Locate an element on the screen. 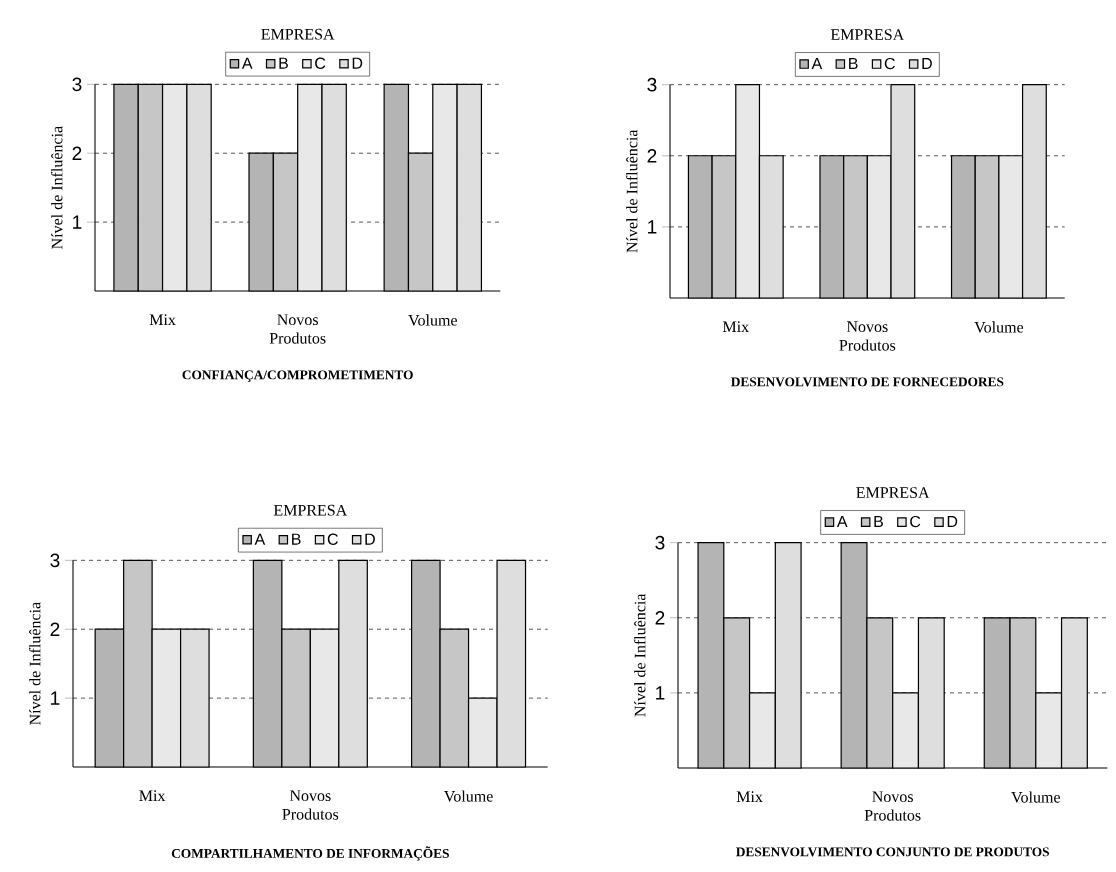 This screenshot has width=1116, height=872. text: DESENVOLVIMENTO DE FORNECEDORES is located at coordinates (867, 382).